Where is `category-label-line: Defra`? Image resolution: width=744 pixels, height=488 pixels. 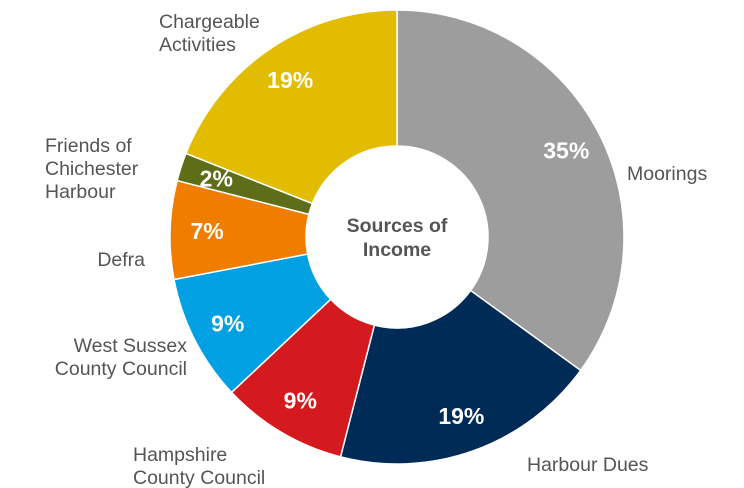
category-label-line: Defra is located at coordinates (121, 260).